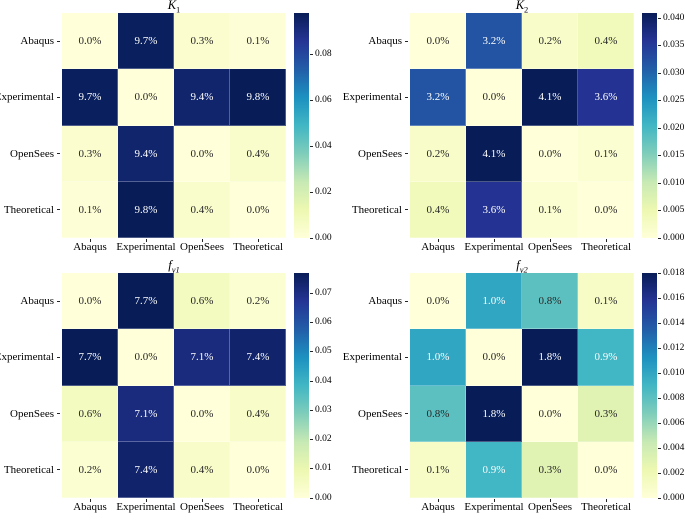  What do you see at coordinates (323, 409) in the screenshot?
I see `colorbar-tick-label: 0.03` at bounding box center [323, 409].